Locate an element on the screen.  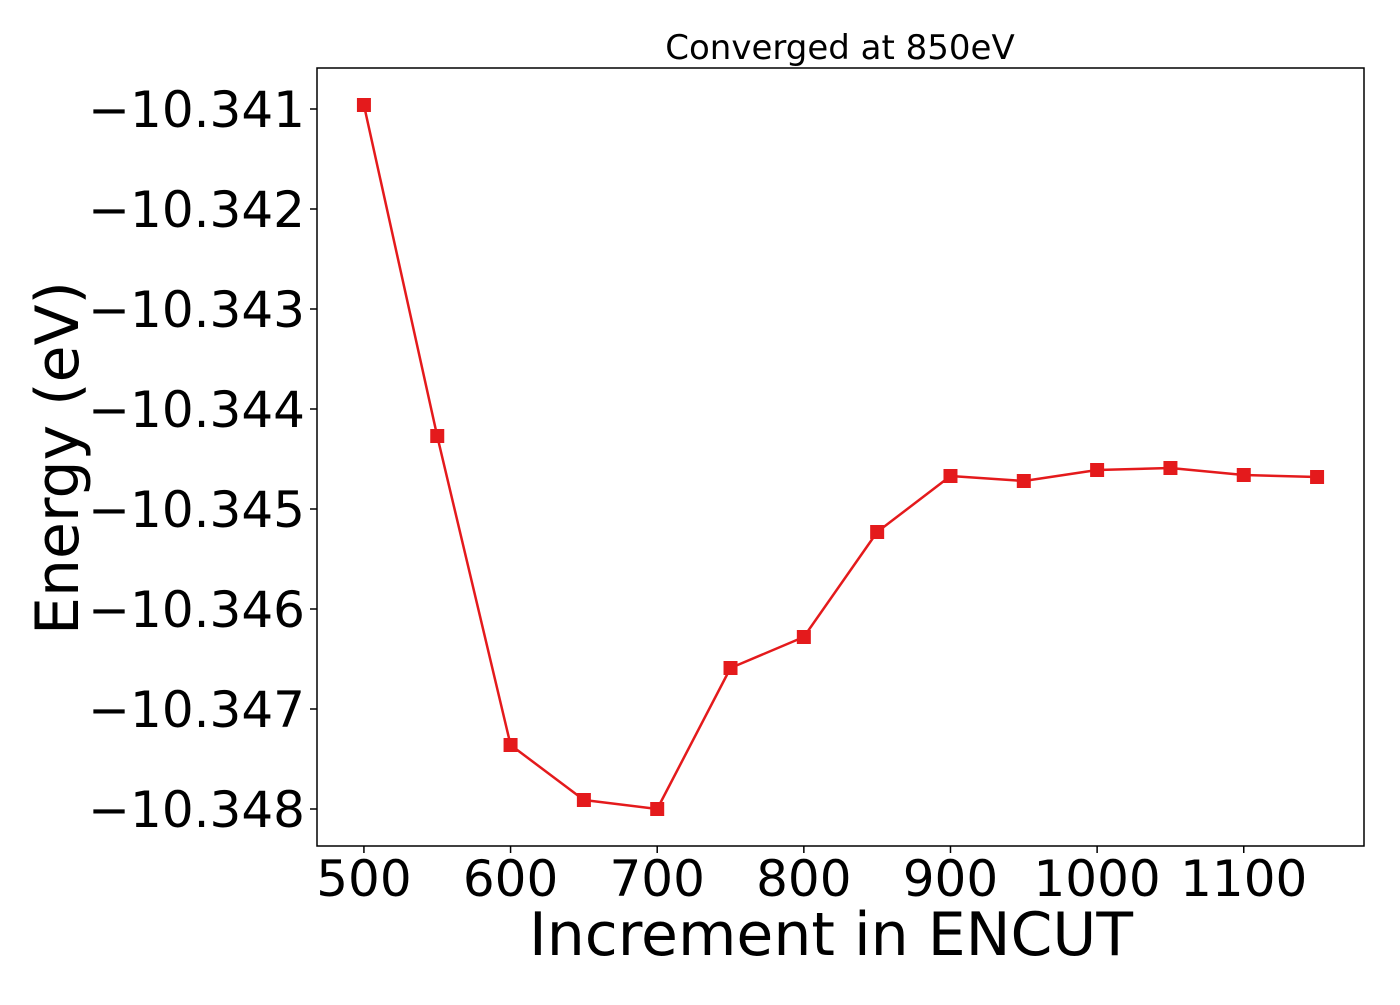
y-tick-label: −10.348 is located at coordinates (196, 810).